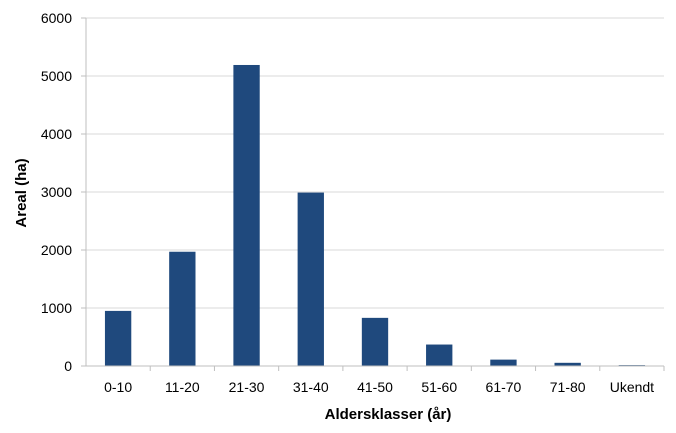 The image size is (676, 433). What do you see at coordinates (56, 76) in the screenshot?
I see `y-tick-label: 5000` at bounding box center [56, 76].